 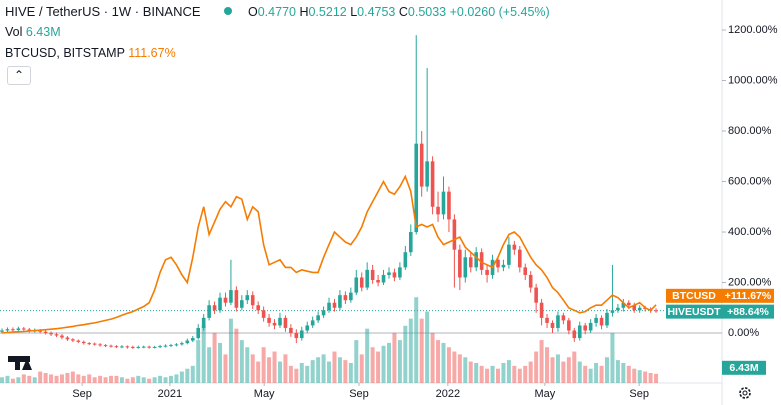 I want to click on collapse-button: ⌃, so click(x=19, y=75).